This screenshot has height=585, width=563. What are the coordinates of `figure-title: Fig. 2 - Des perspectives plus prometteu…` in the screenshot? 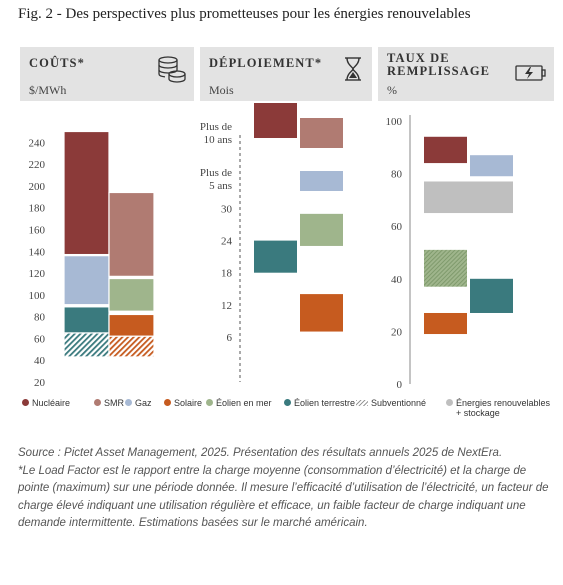 It's located at (244, 14).